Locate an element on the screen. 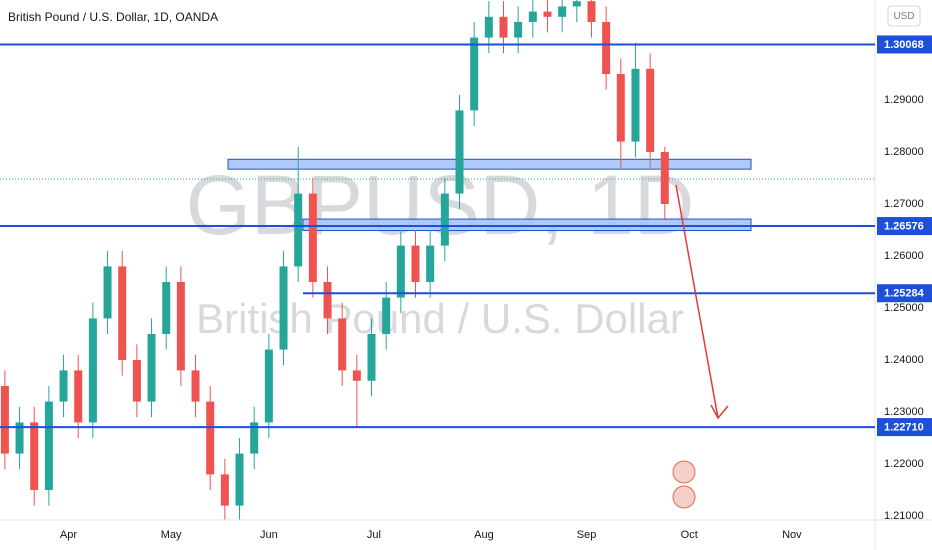  level-label: 1.30068 is located at coordinates (904, 45).